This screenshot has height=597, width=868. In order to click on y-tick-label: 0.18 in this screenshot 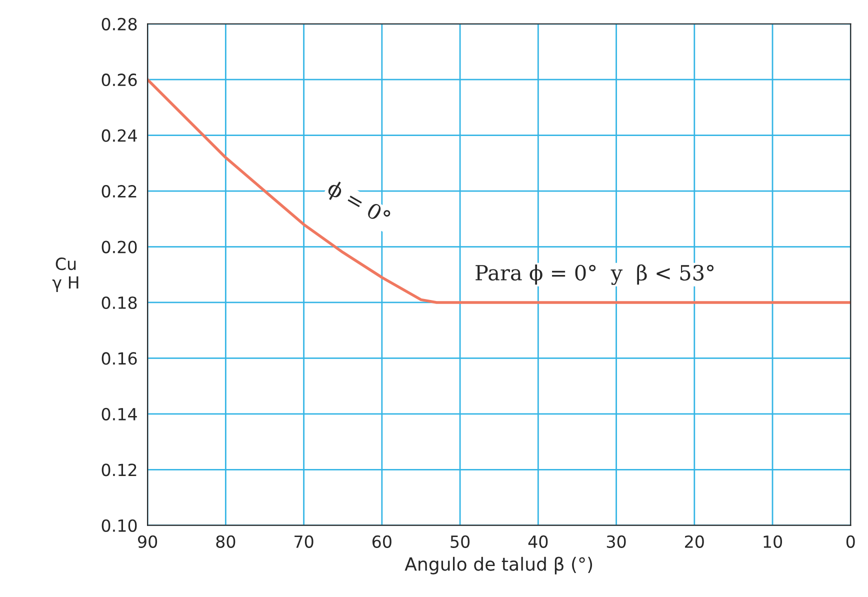, I will do `click(119, 303)`.